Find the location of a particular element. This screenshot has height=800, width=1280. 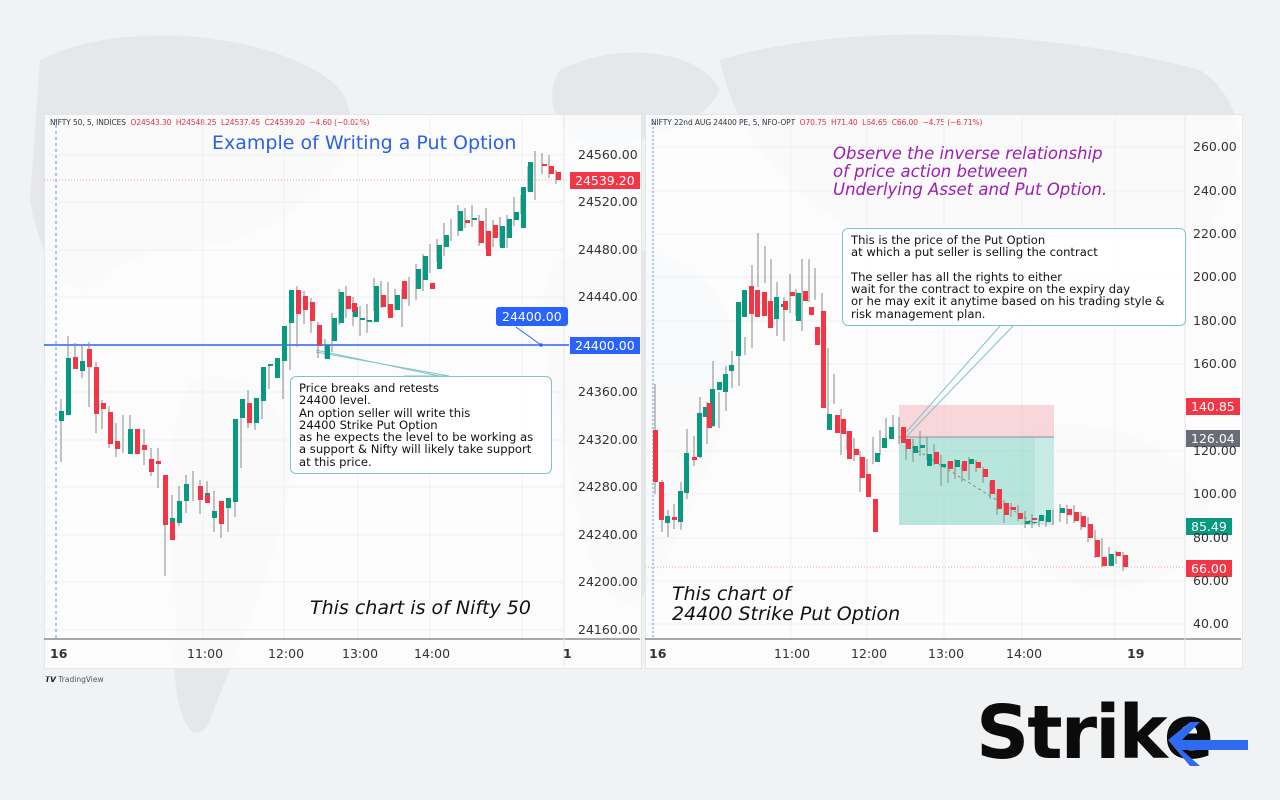

left-last-price-badge: 24539.20 is located at coordinates (605, 180).